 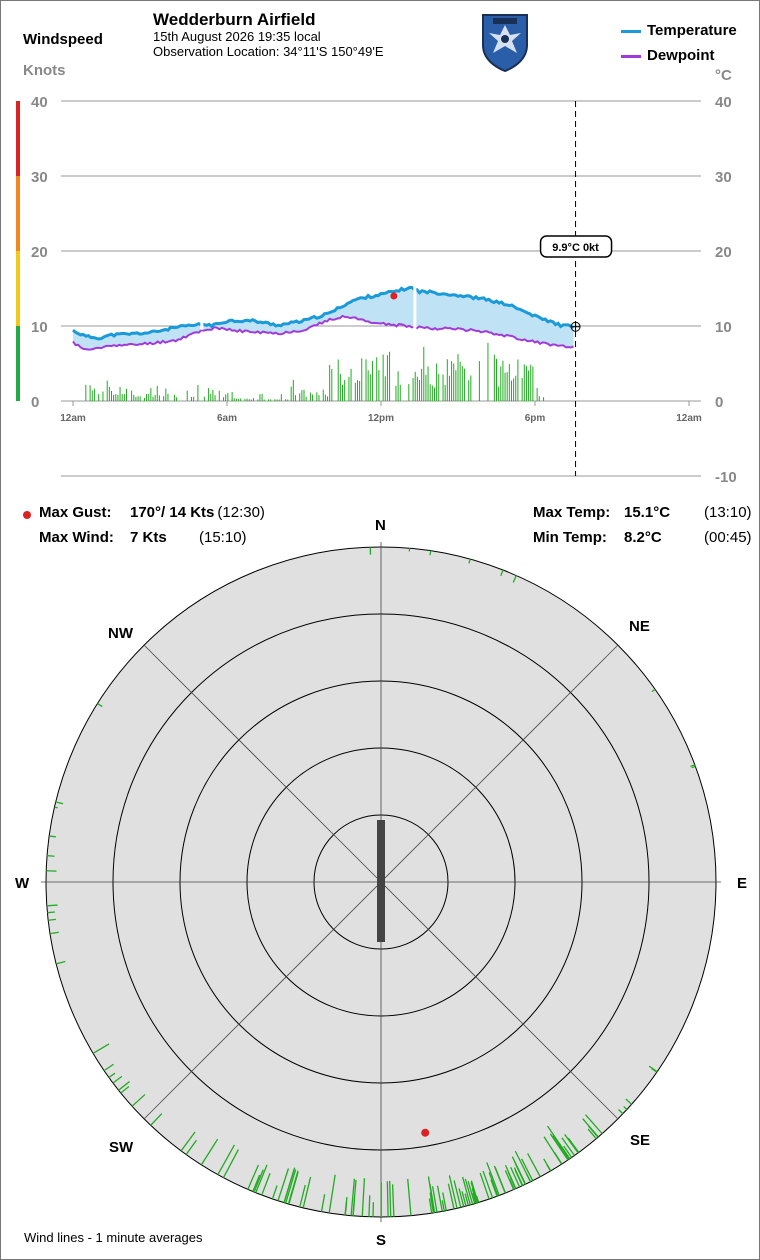 What do you see at coordinates (639, 626) in the screenshot?
I see `compass-ne: NE` at bounding box center [639, 626].